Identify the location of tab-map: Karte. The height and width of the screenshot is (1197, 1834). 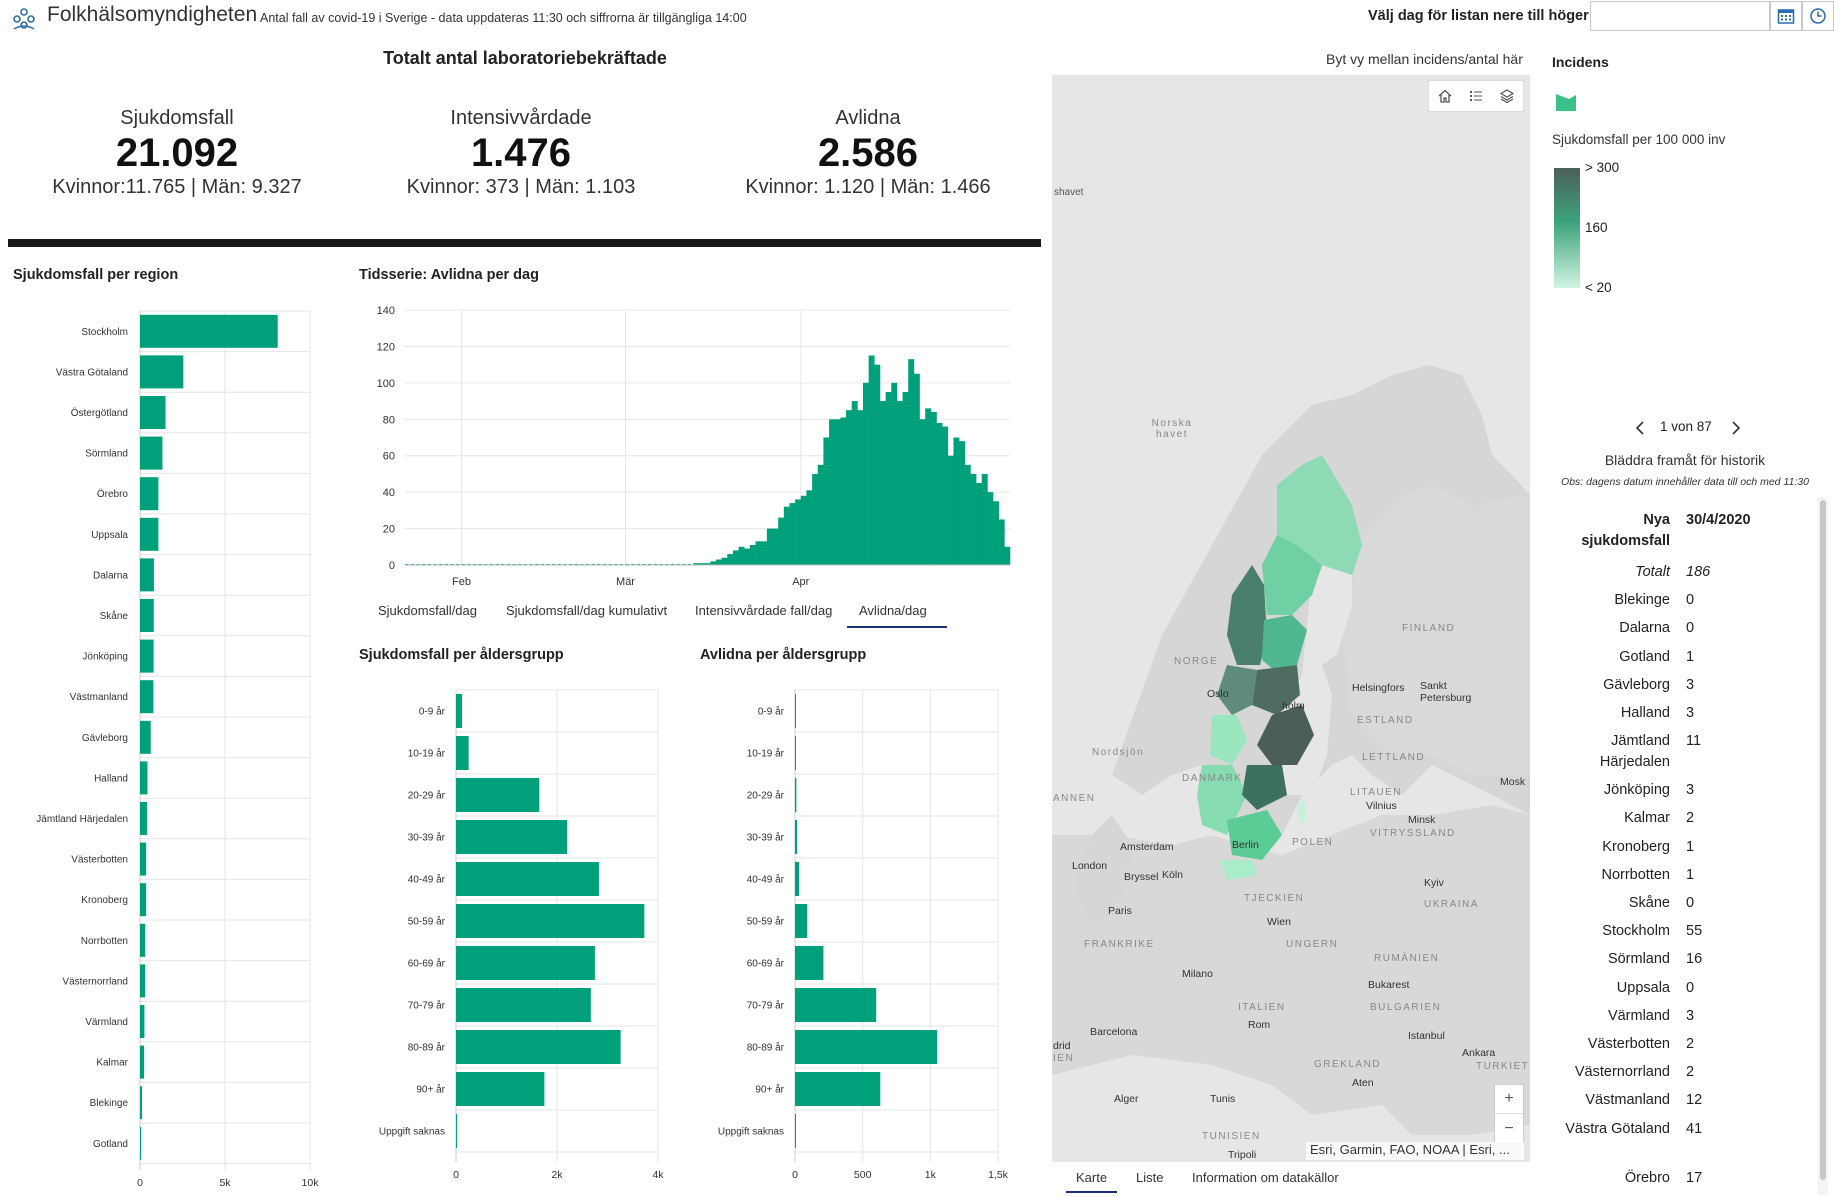
(1092, 1181).